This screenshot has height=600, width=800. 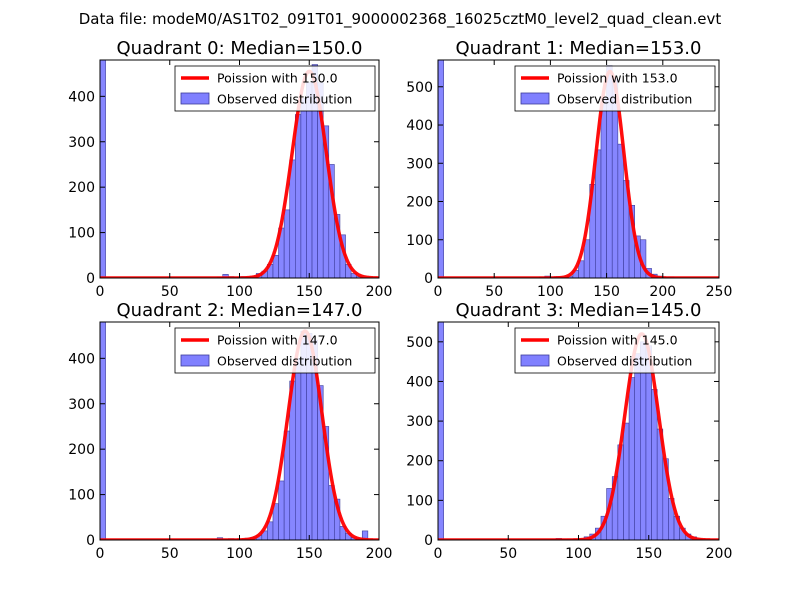 I want to click on quadrant-0-title: Quadrant 0: Median=150.0, so click(x=240, y=48).